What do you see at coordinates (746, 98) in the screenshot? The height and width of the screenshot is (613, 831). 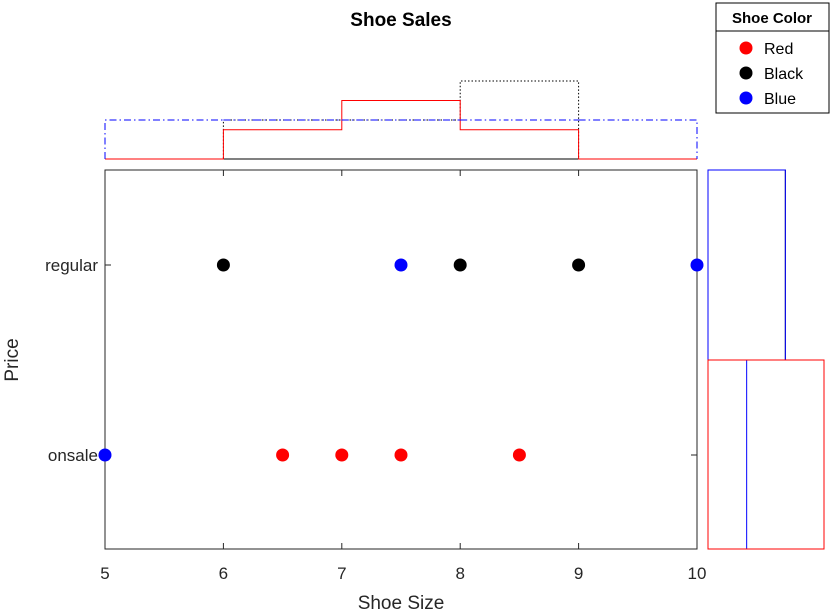 I see `legend-marker-blue` at bounding box center [746, 98].